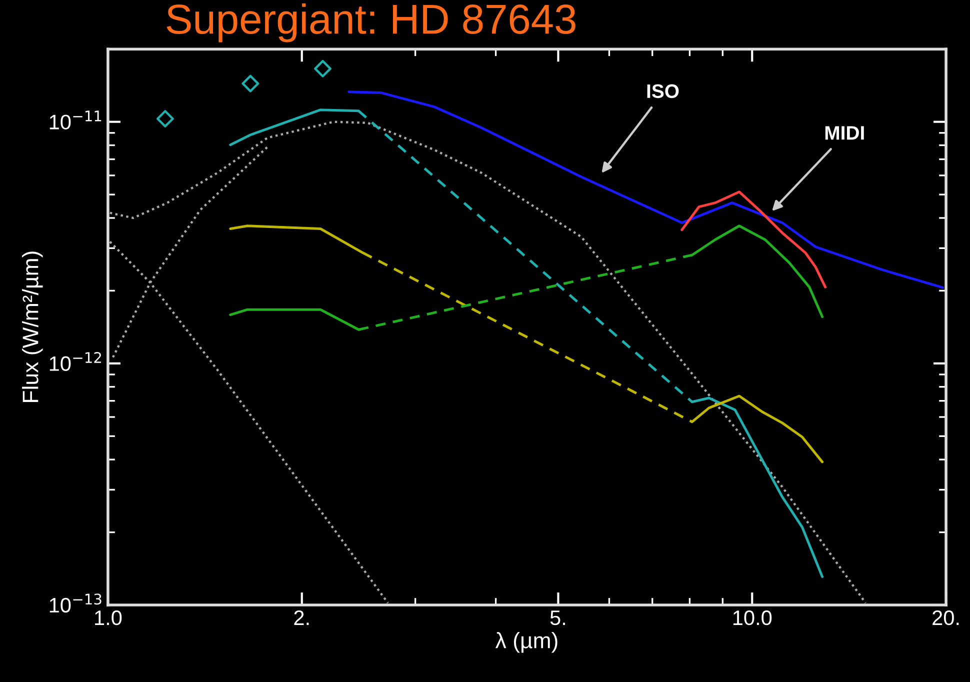  I want to click on x-tick-label: 1.0, so click(108, 618).